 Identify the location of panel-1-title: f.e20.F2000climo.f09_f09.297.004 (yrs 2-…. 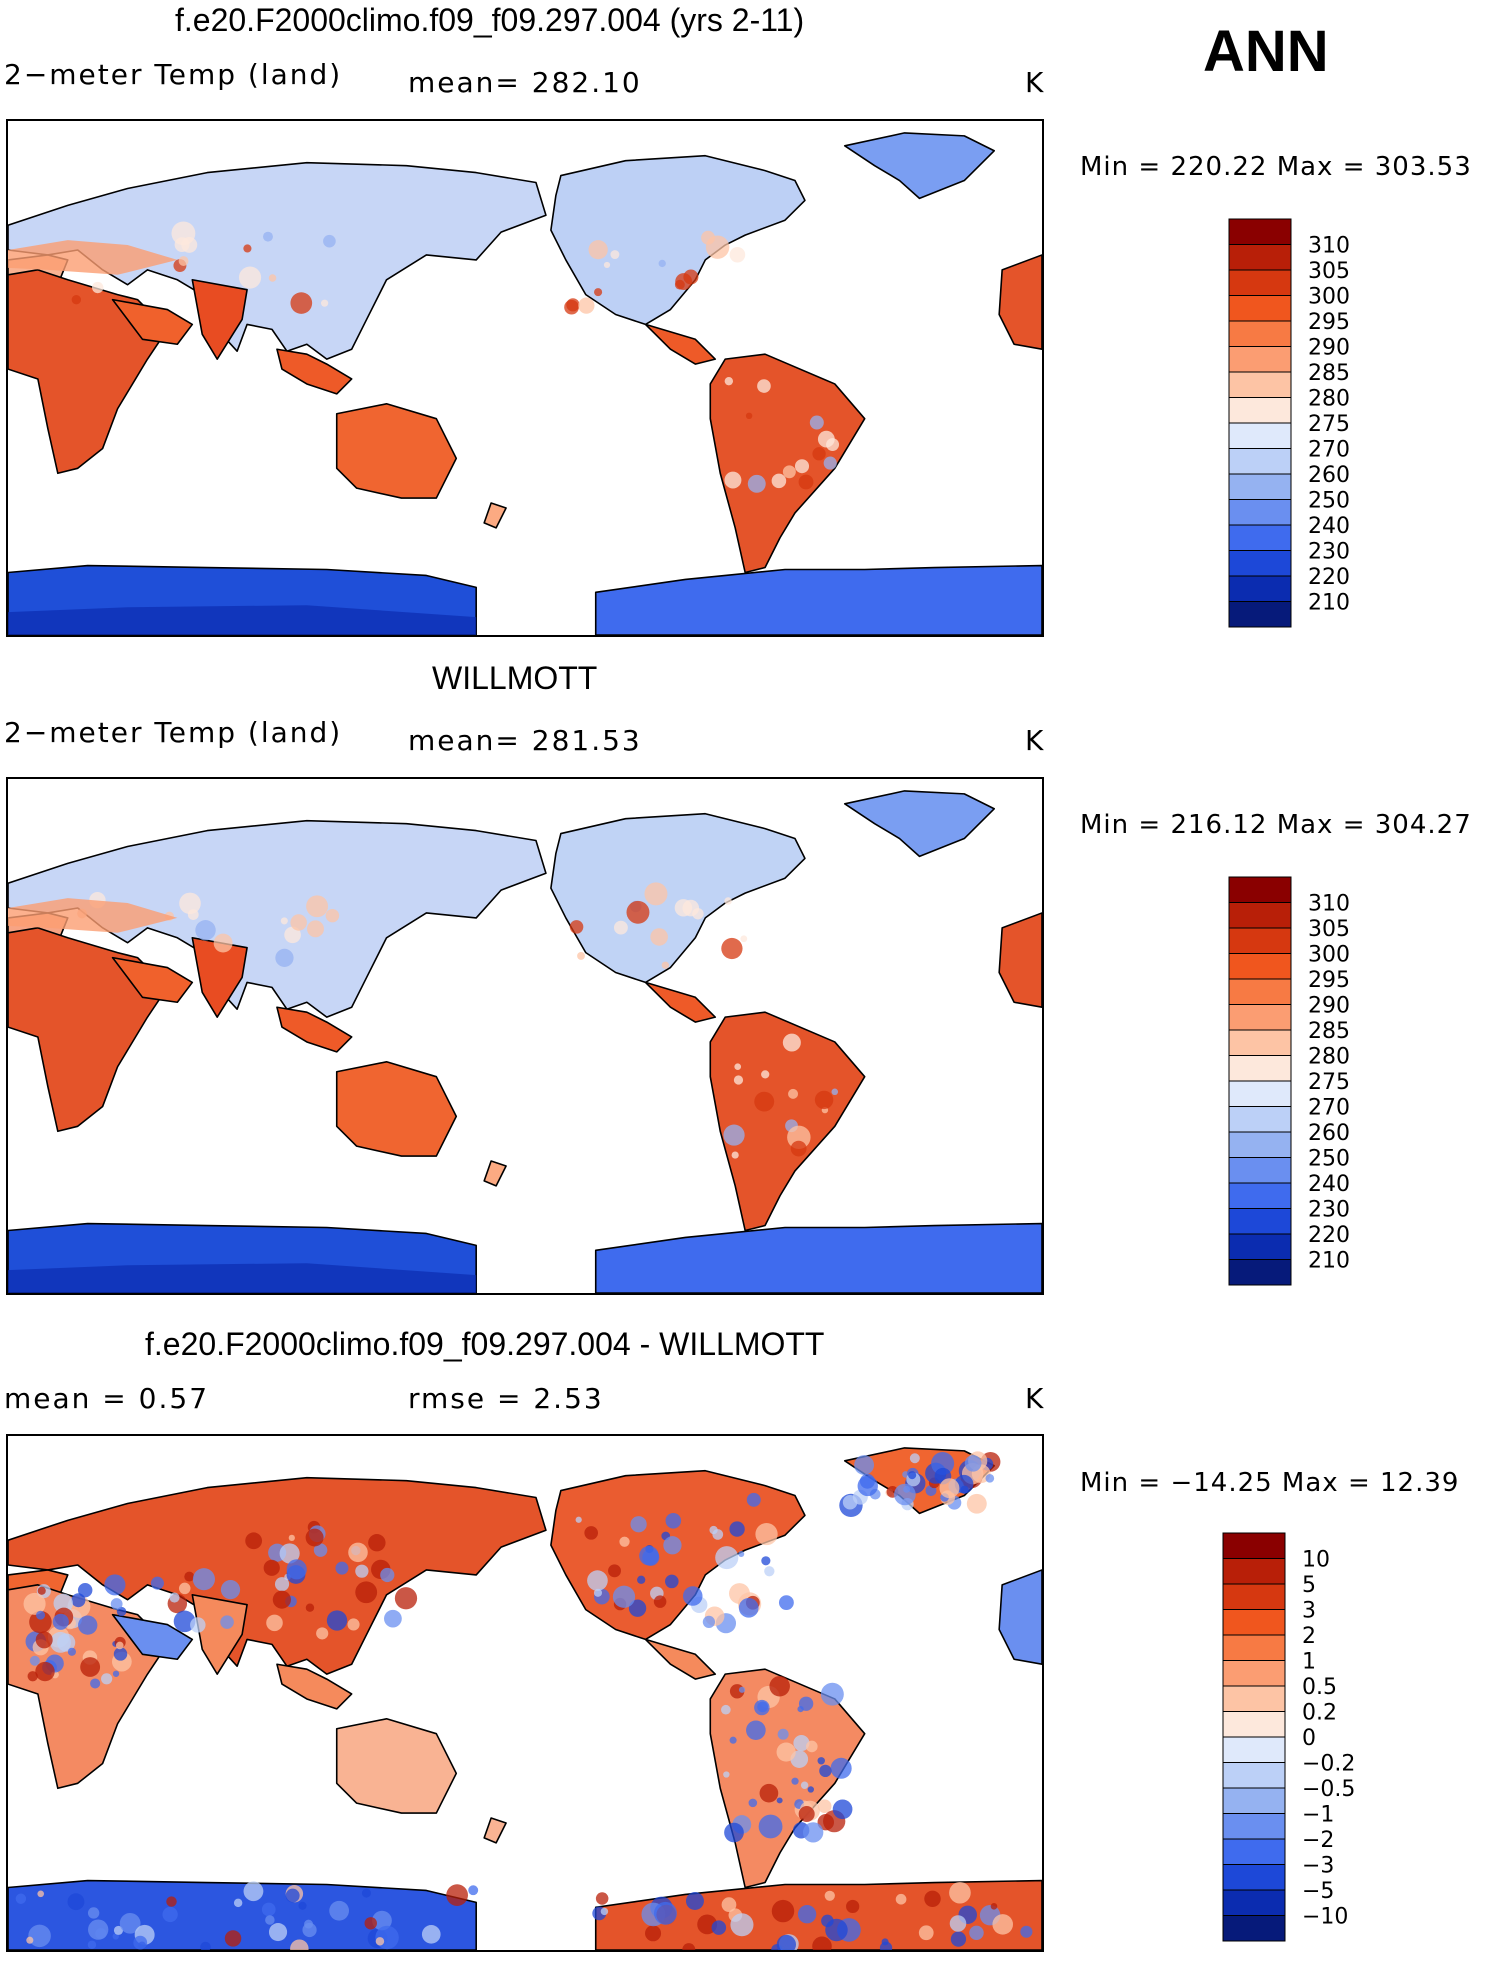
(490, 20).